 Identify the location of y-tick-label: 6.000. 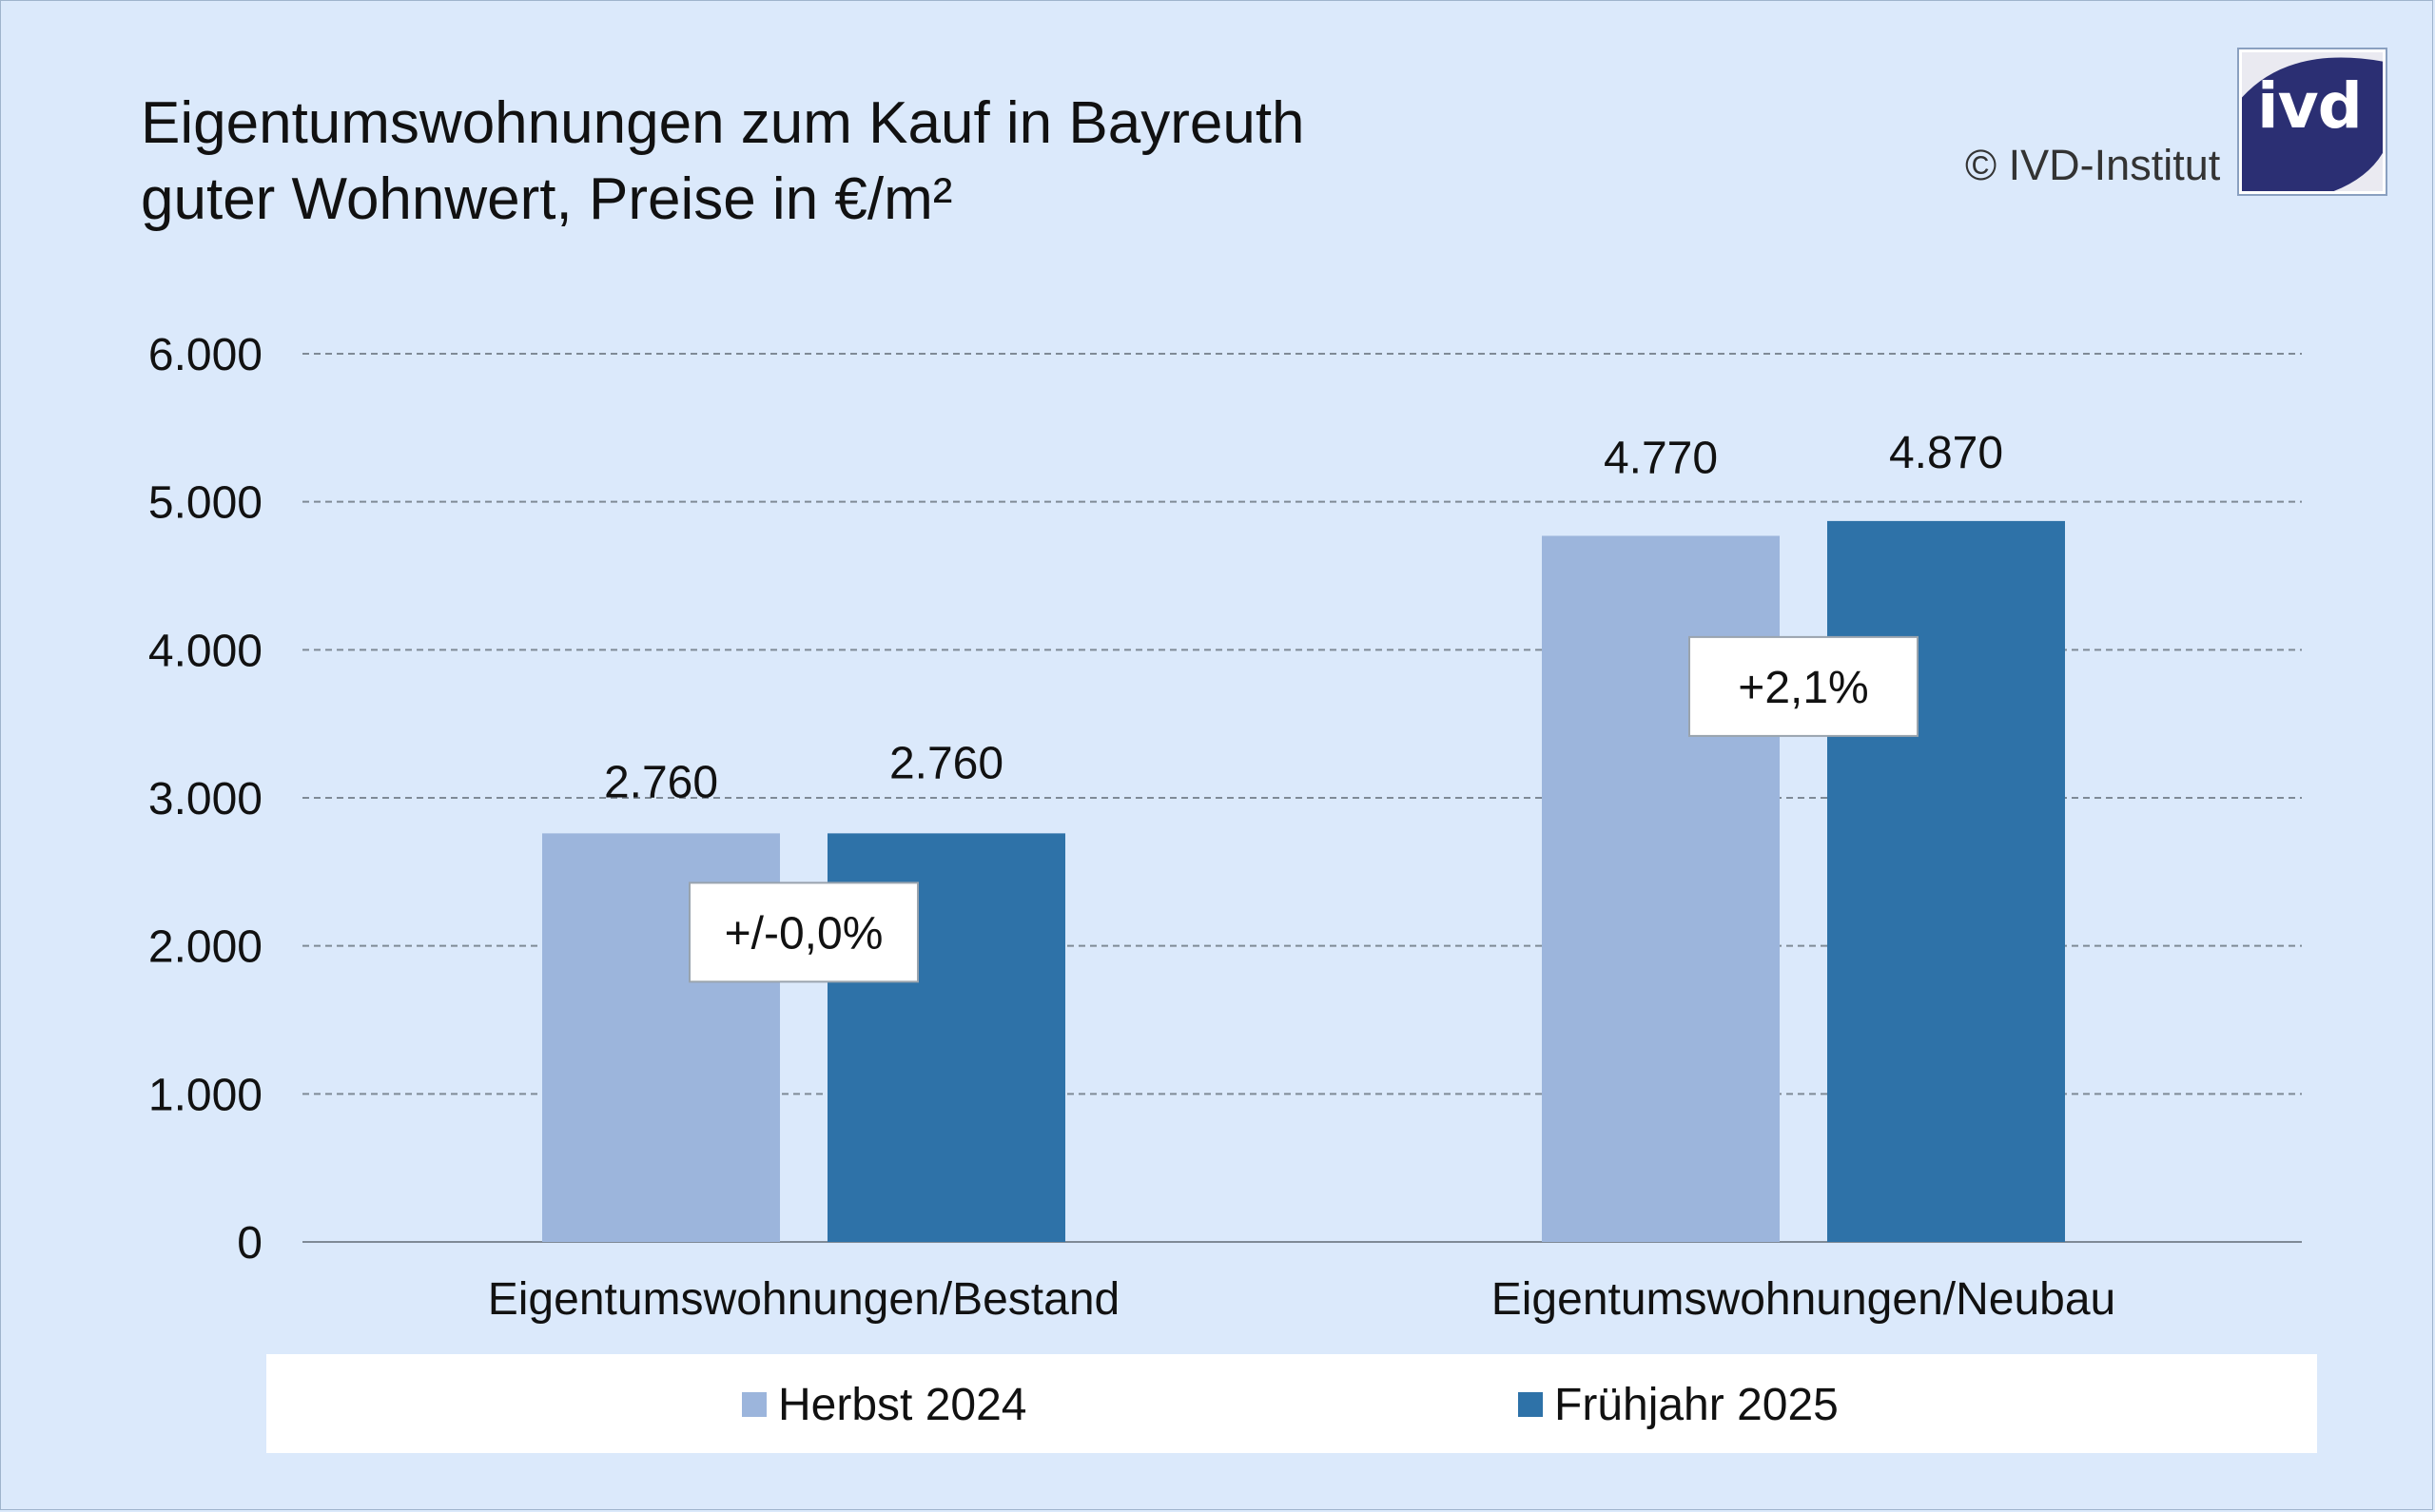
(205, 355).